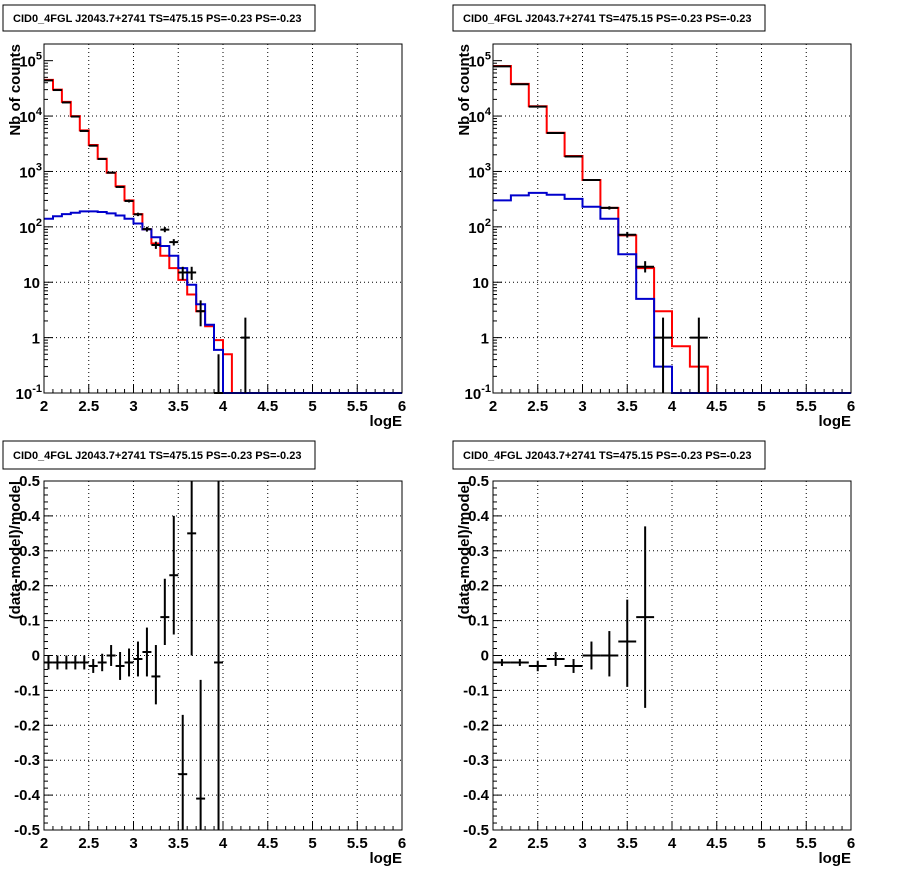  I want to click on y-tick-label: 0.3, so click(29, 551).